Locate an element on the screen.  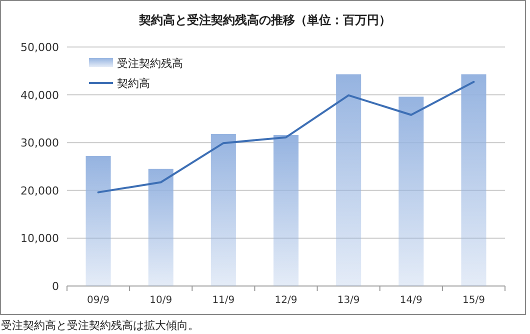
x-tick-label: 15/9 is located at coordinates (473, 300).